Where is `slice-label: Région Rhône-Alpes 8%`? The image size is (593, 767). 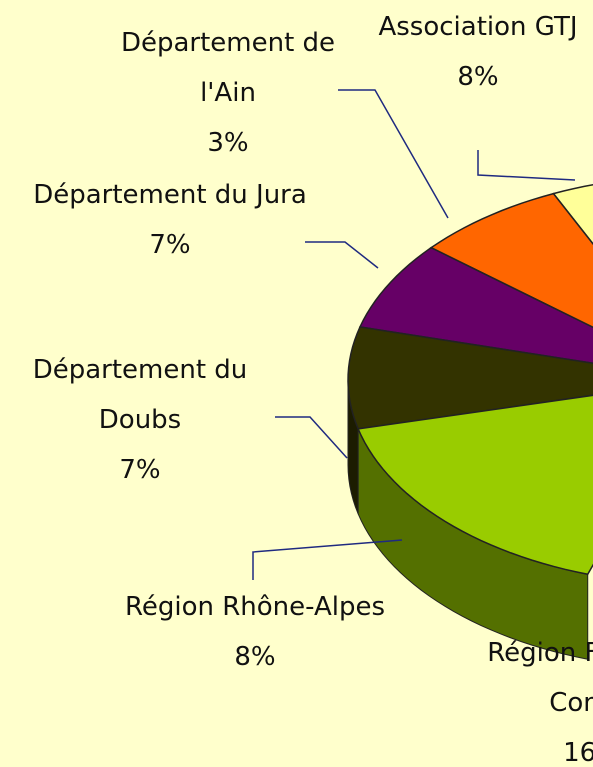
slice-label: Région Rhône-Alpes 8% is located at coordinates (255, 632).